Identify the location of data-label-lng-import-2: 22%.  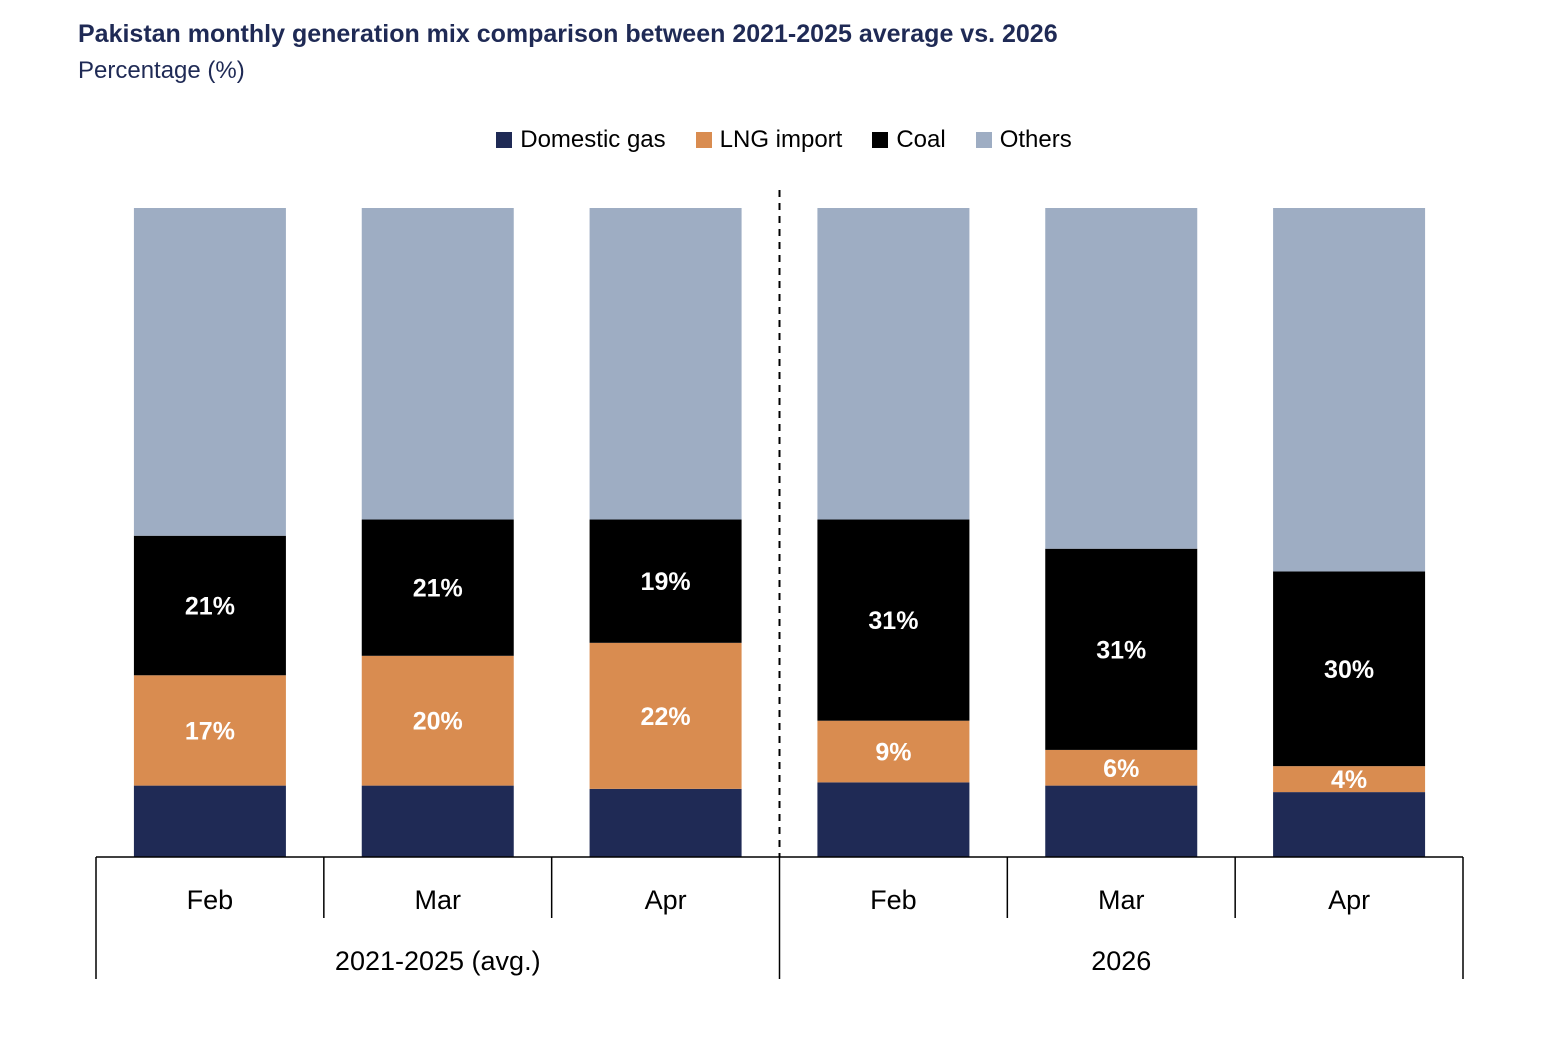
(666, 717).